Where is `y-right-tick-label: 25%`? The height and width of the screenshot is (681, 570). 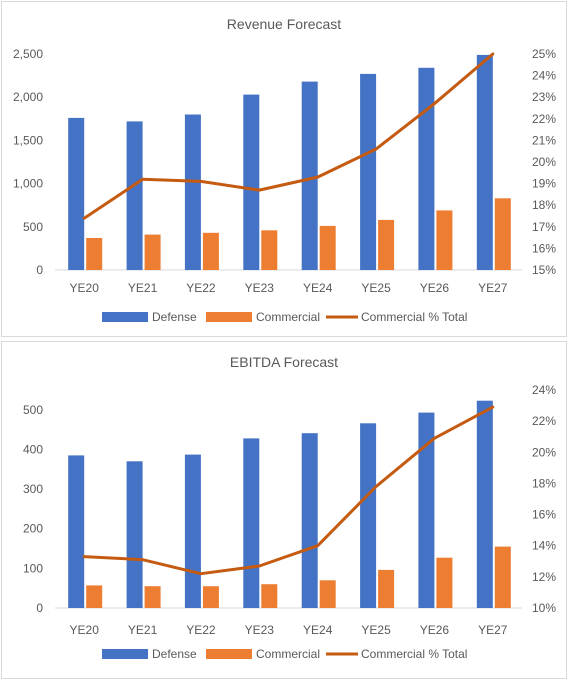 y-right-tick-label: 25% is located at coordinates (544, 54).